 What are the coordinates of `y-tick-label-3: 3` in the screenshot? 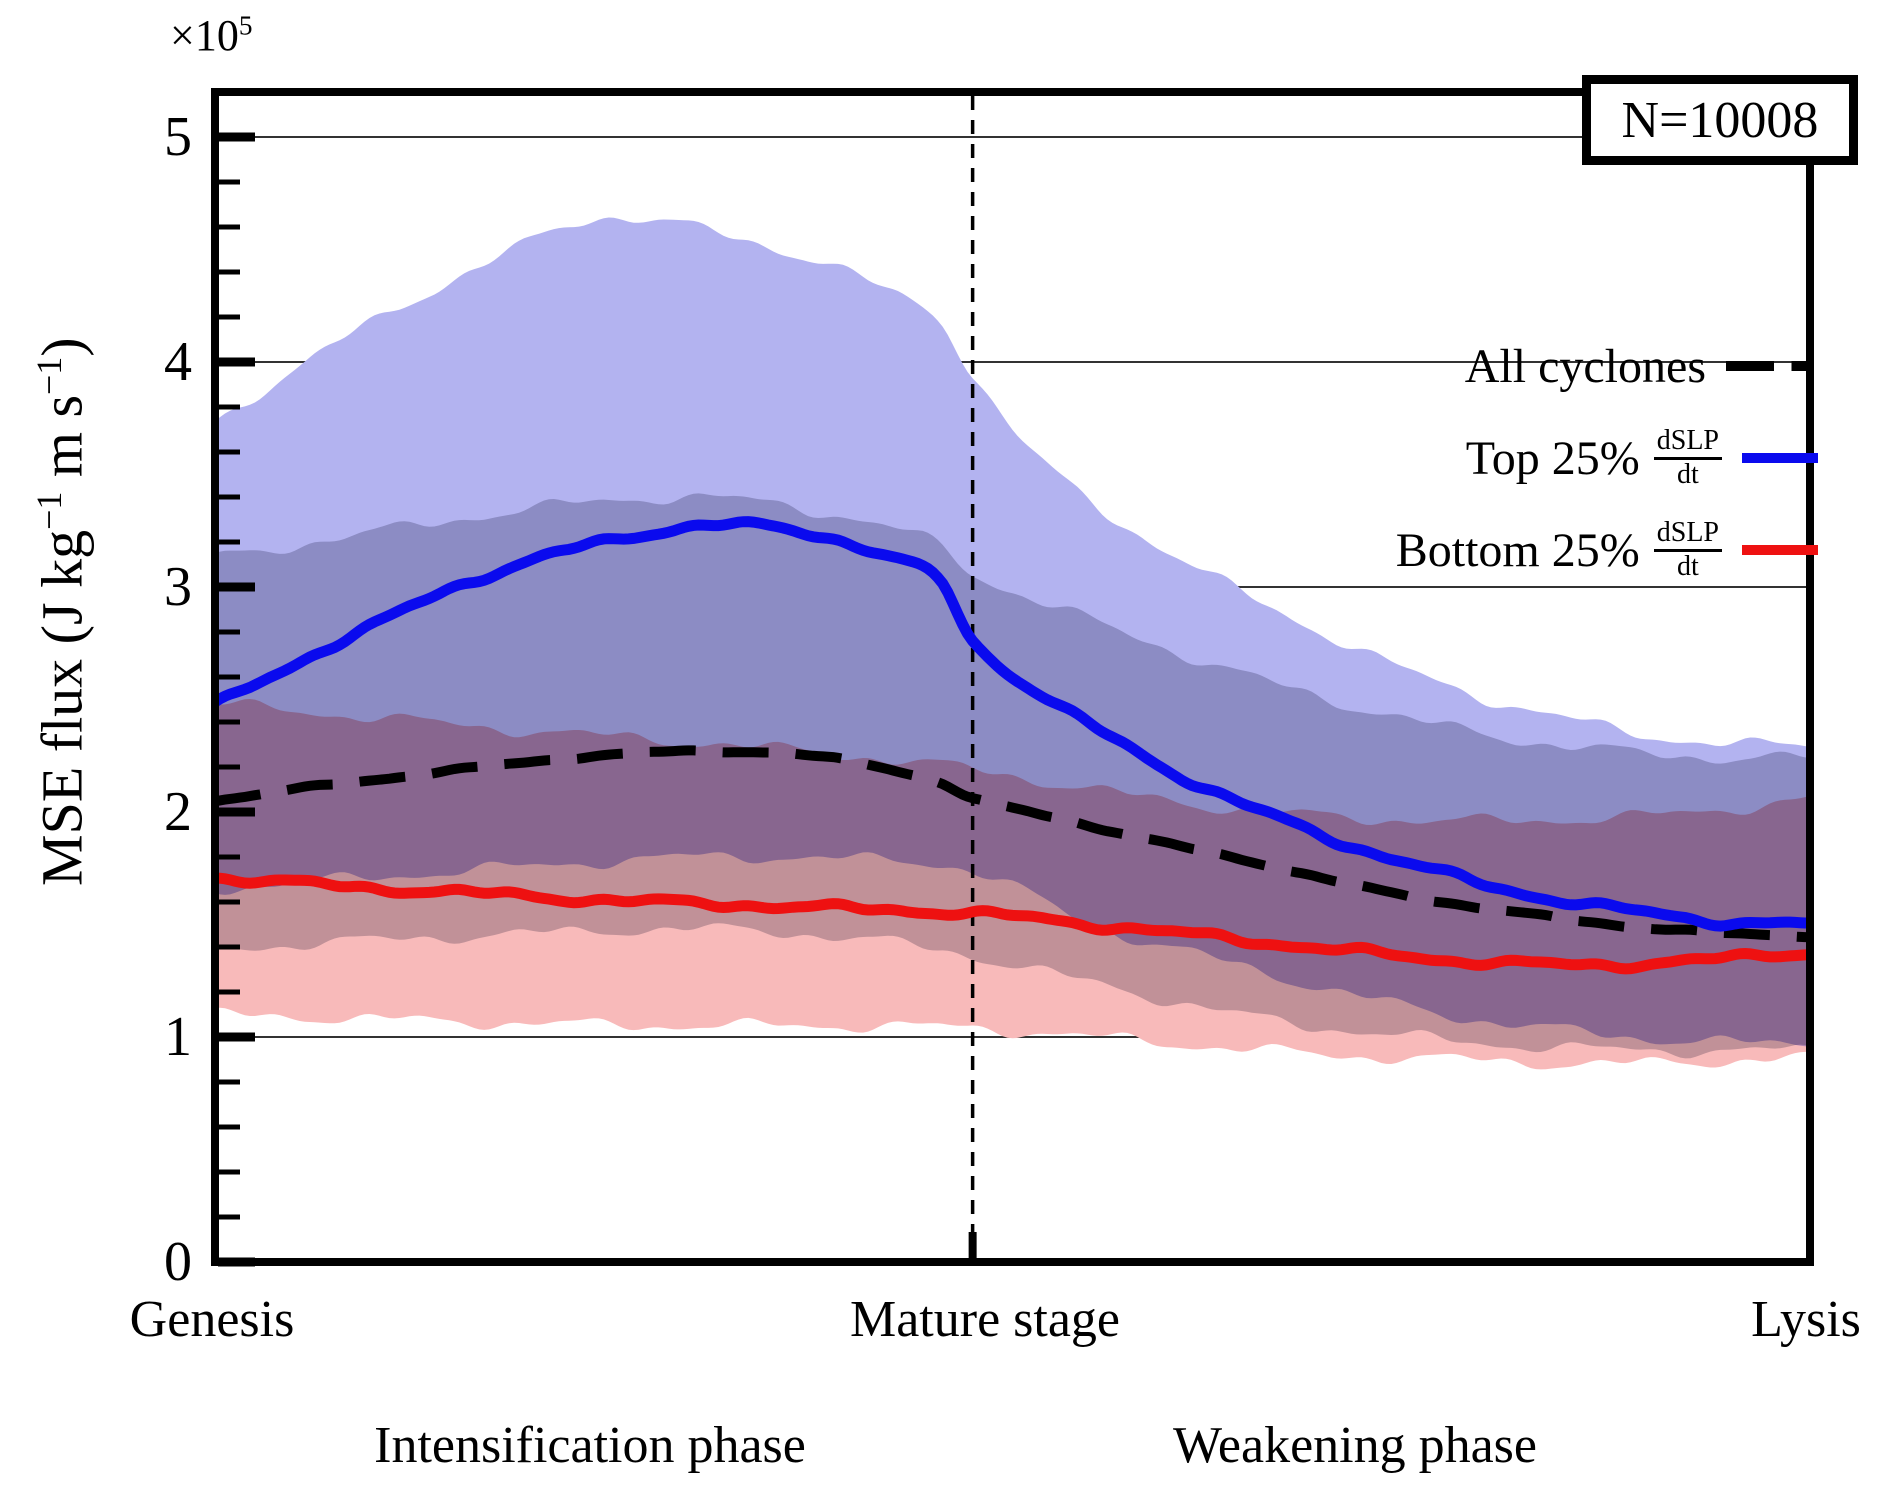 It's located at (178, 587).